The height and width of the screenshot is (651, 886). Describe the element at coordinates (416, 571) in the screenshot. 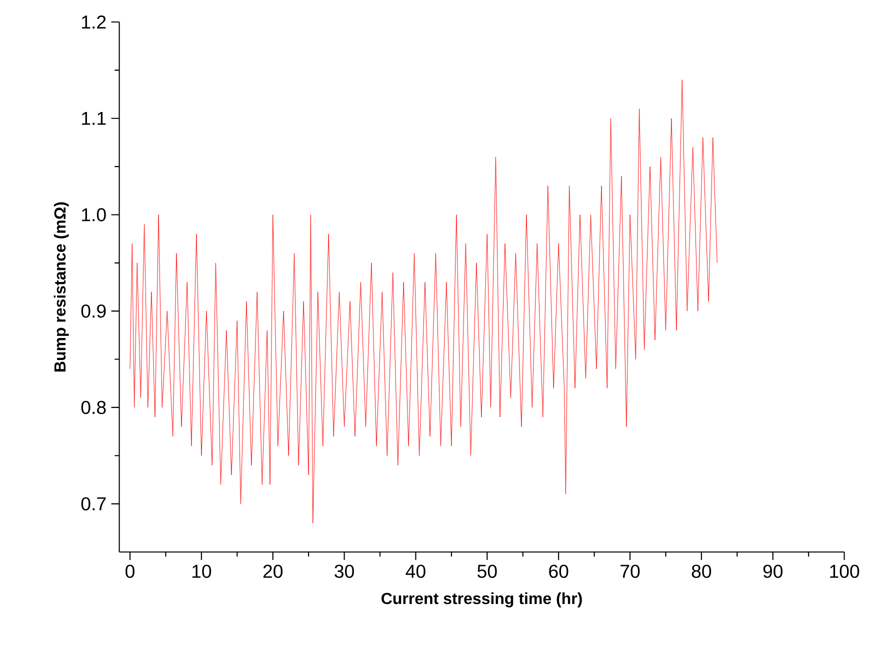

I see `x-tick-label: 40` at that location.